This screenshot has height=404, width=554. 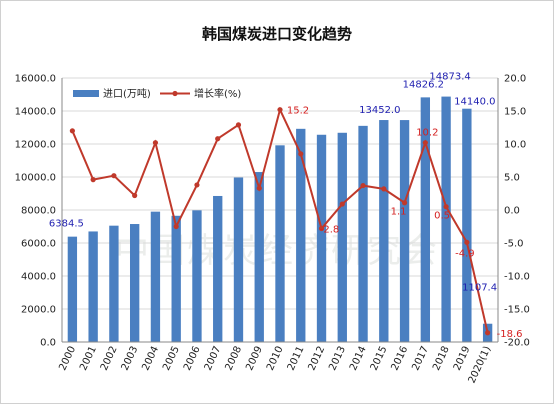 I want to click on legend-label-bar: 进口(万吨), so click(x=127, y=93).